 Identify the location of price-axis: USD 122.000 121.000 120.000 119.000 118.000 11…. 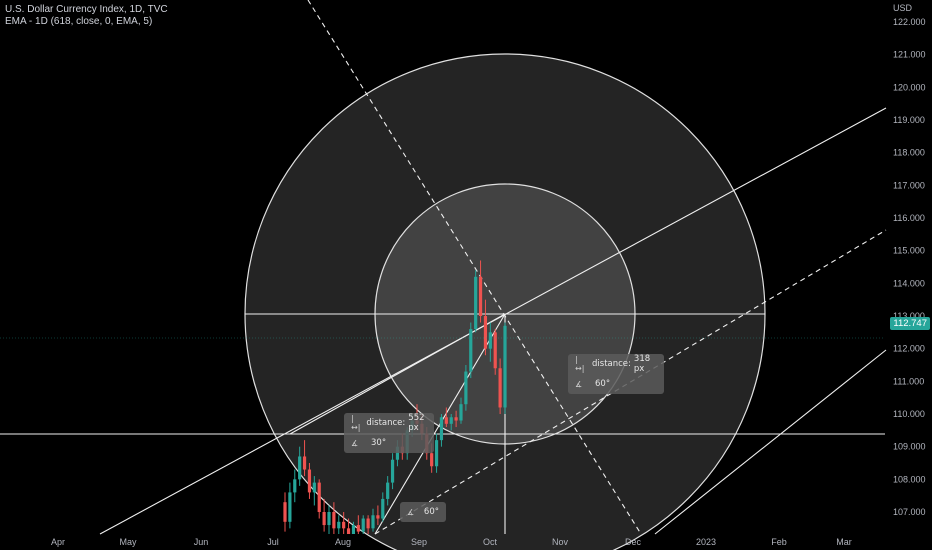
(909, 260).